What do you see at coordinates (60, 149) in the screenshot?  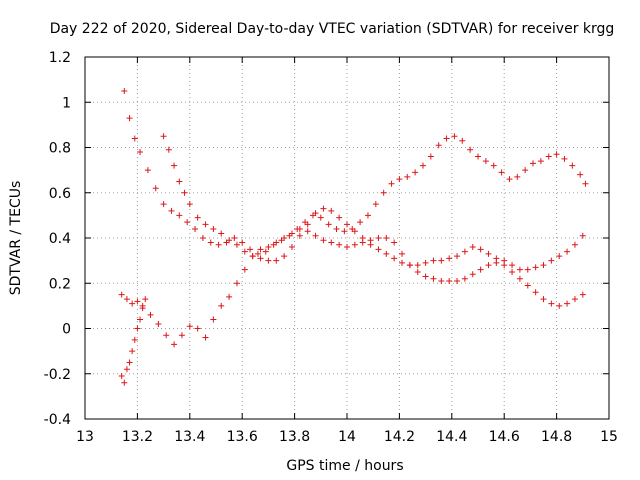 I see `y-tick-label: 0.8` at bounding box center [60, 149].